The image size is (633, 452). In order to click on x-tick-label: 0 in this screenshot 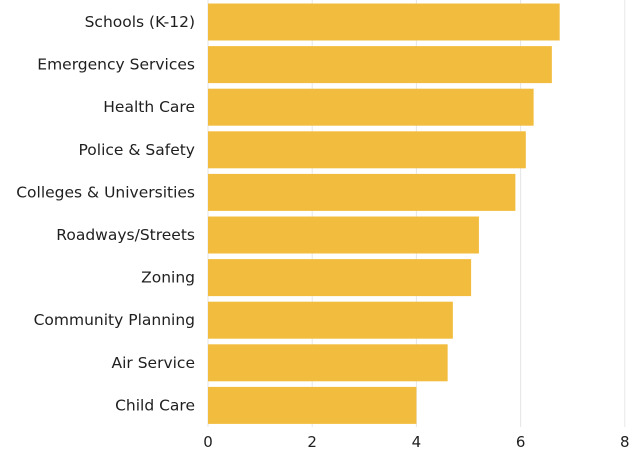, I will do `click(208, 442)`.